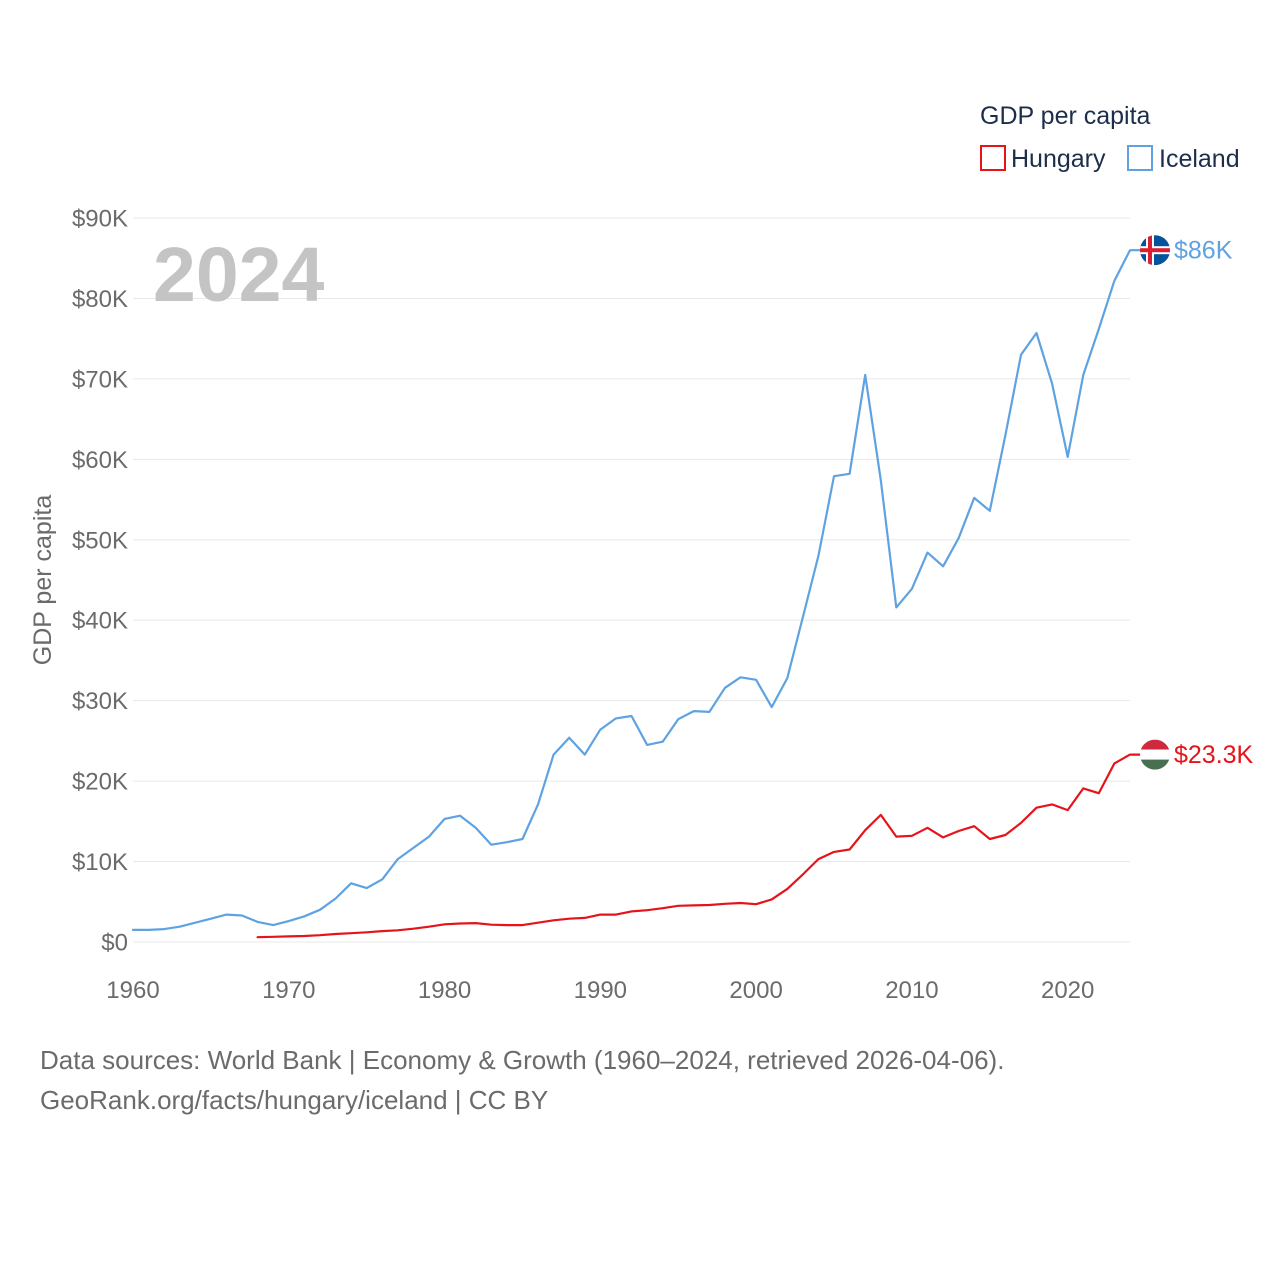 The height and width of the screenshot is (1280, 1280). I want to click on legend-item-iceland: Iceland, so click(1183, 159).